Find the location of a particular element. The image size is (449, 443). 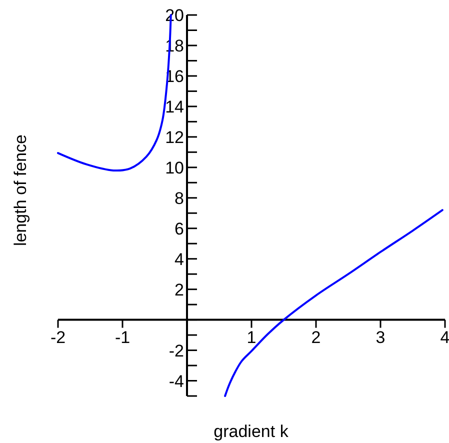

y-tick-label: 4 is located at coordinates (179, 259).